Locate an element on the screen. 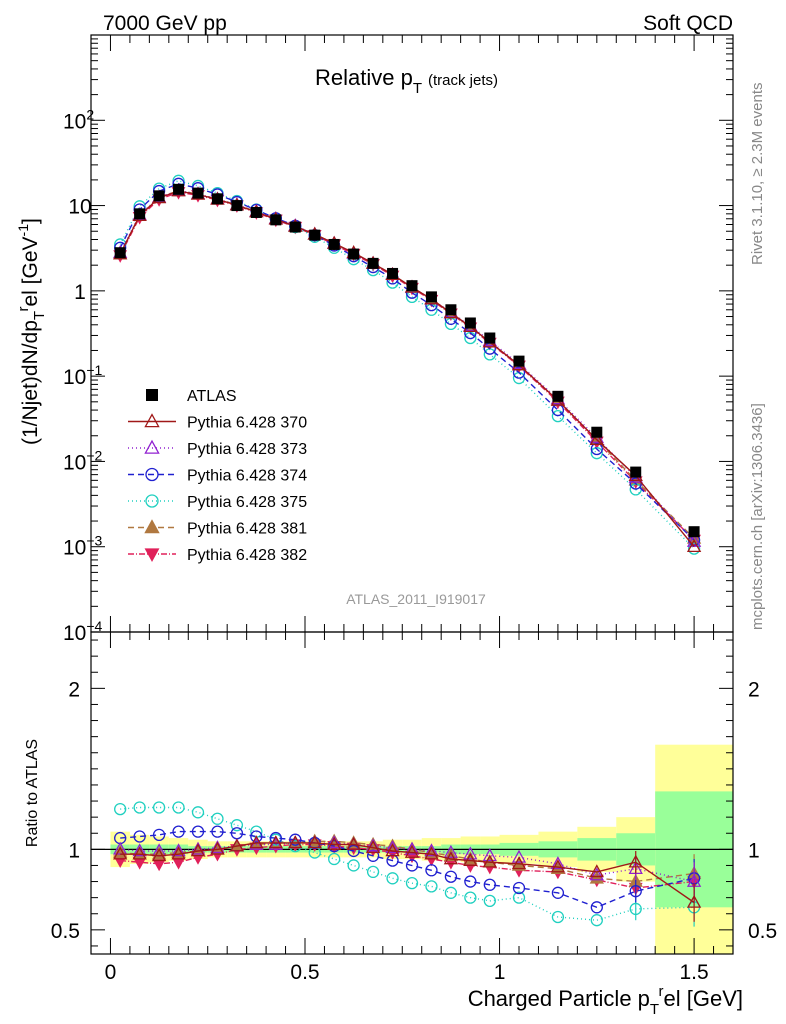 The image size is (786, 1024). legend-label: ATLAS is located at coordinates (212, 396).